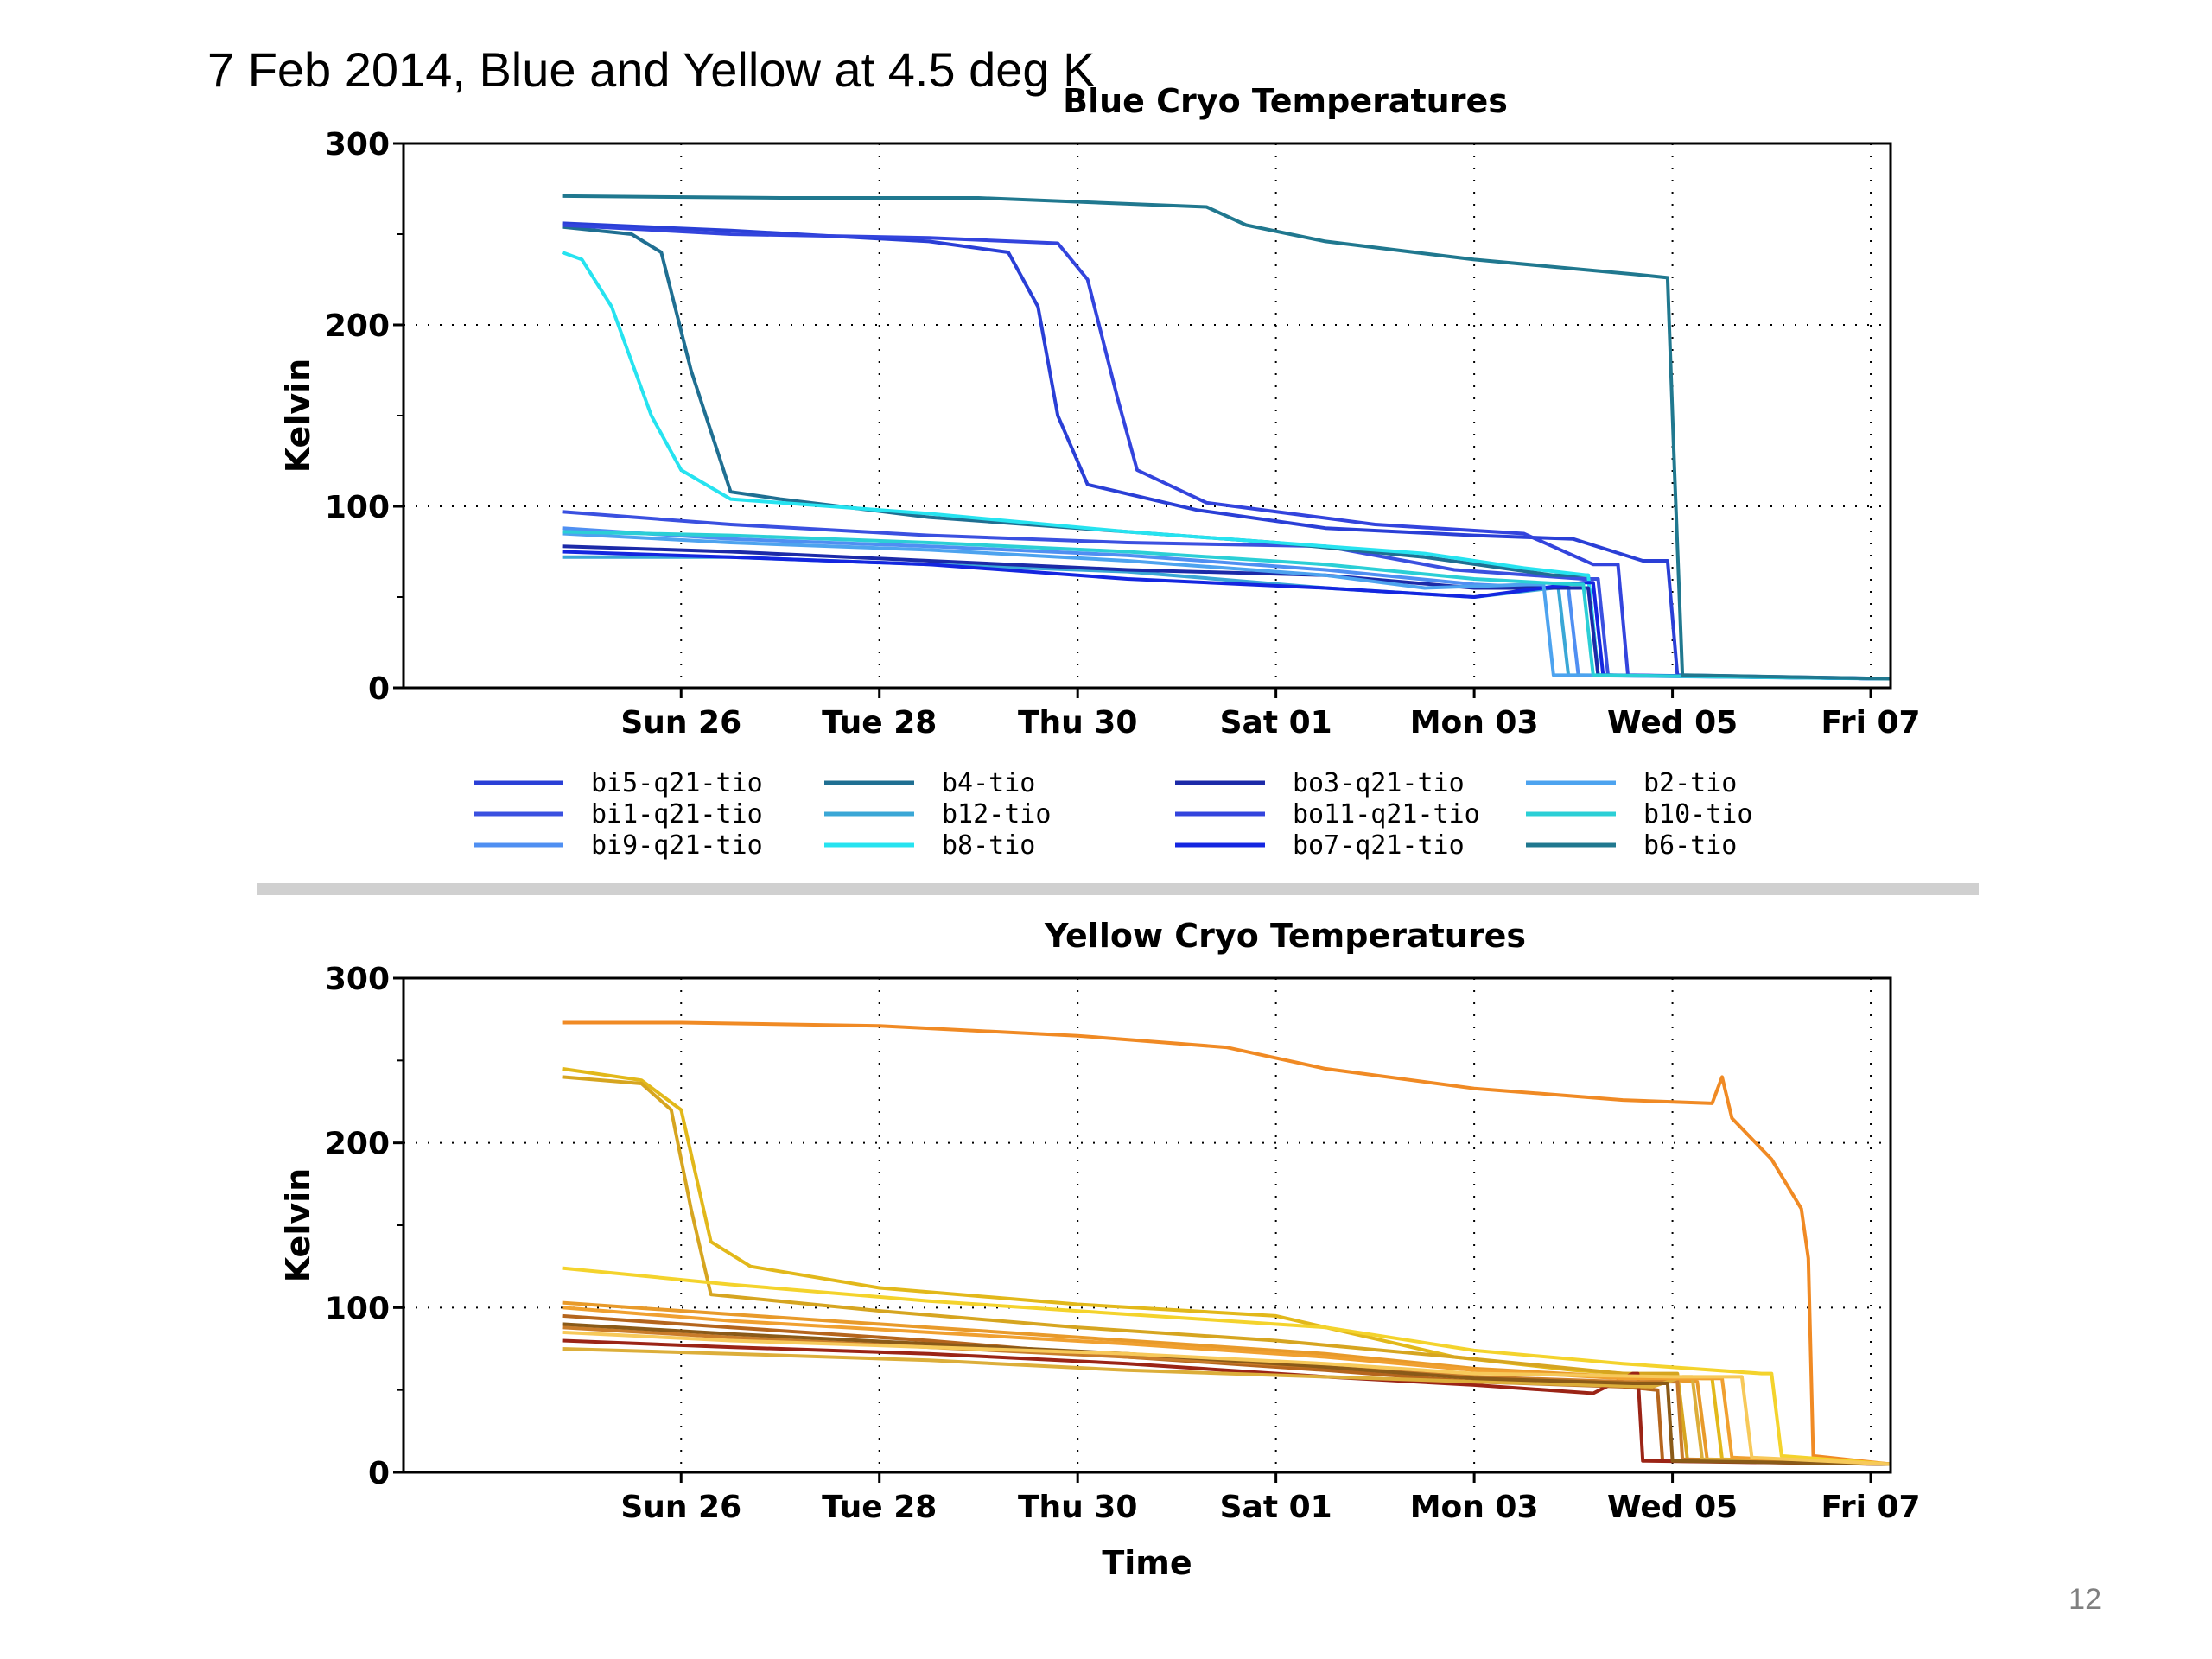  What do you see at coordinates (1639, 814) in the screenshot?
I see `legend-item: b10-tio` at bounding box center [1639, 814].